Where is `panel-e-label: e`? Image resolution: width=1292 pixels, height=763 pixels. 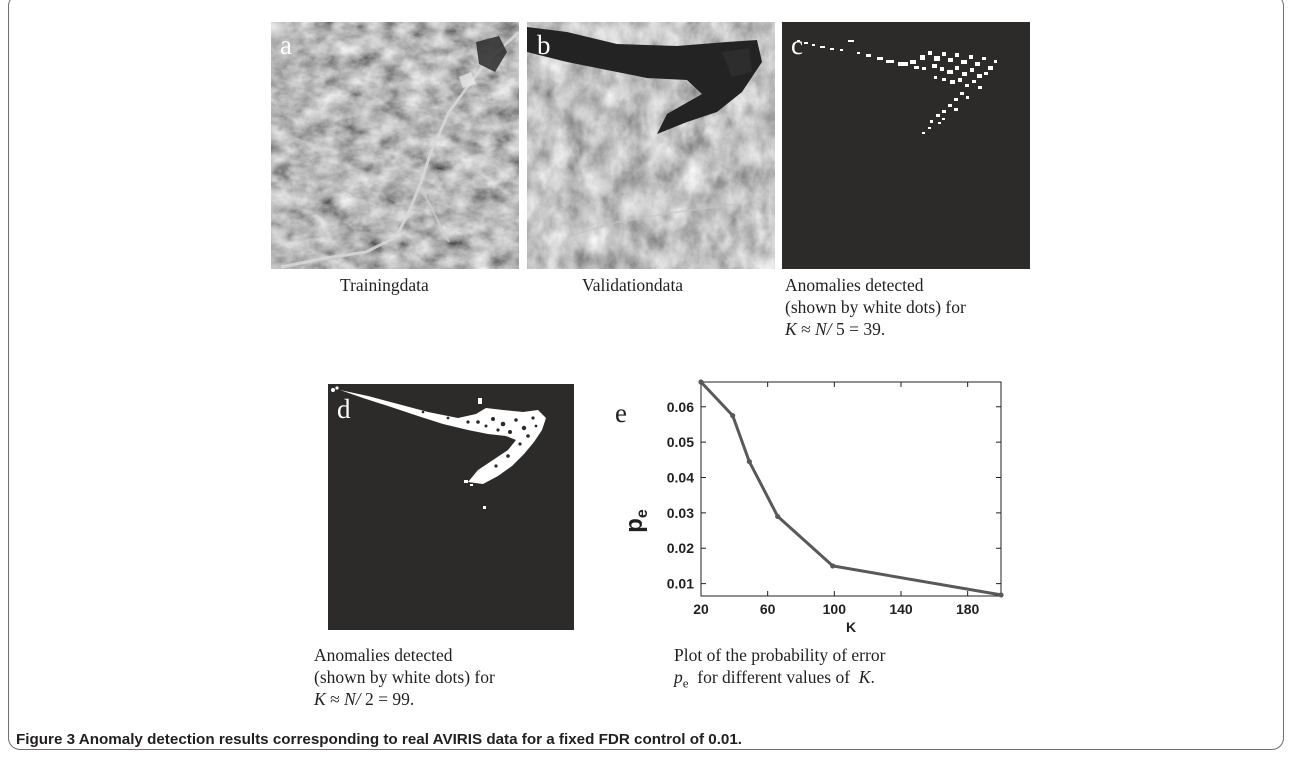 panel-e-label: e is located at coordinates (621, 413).